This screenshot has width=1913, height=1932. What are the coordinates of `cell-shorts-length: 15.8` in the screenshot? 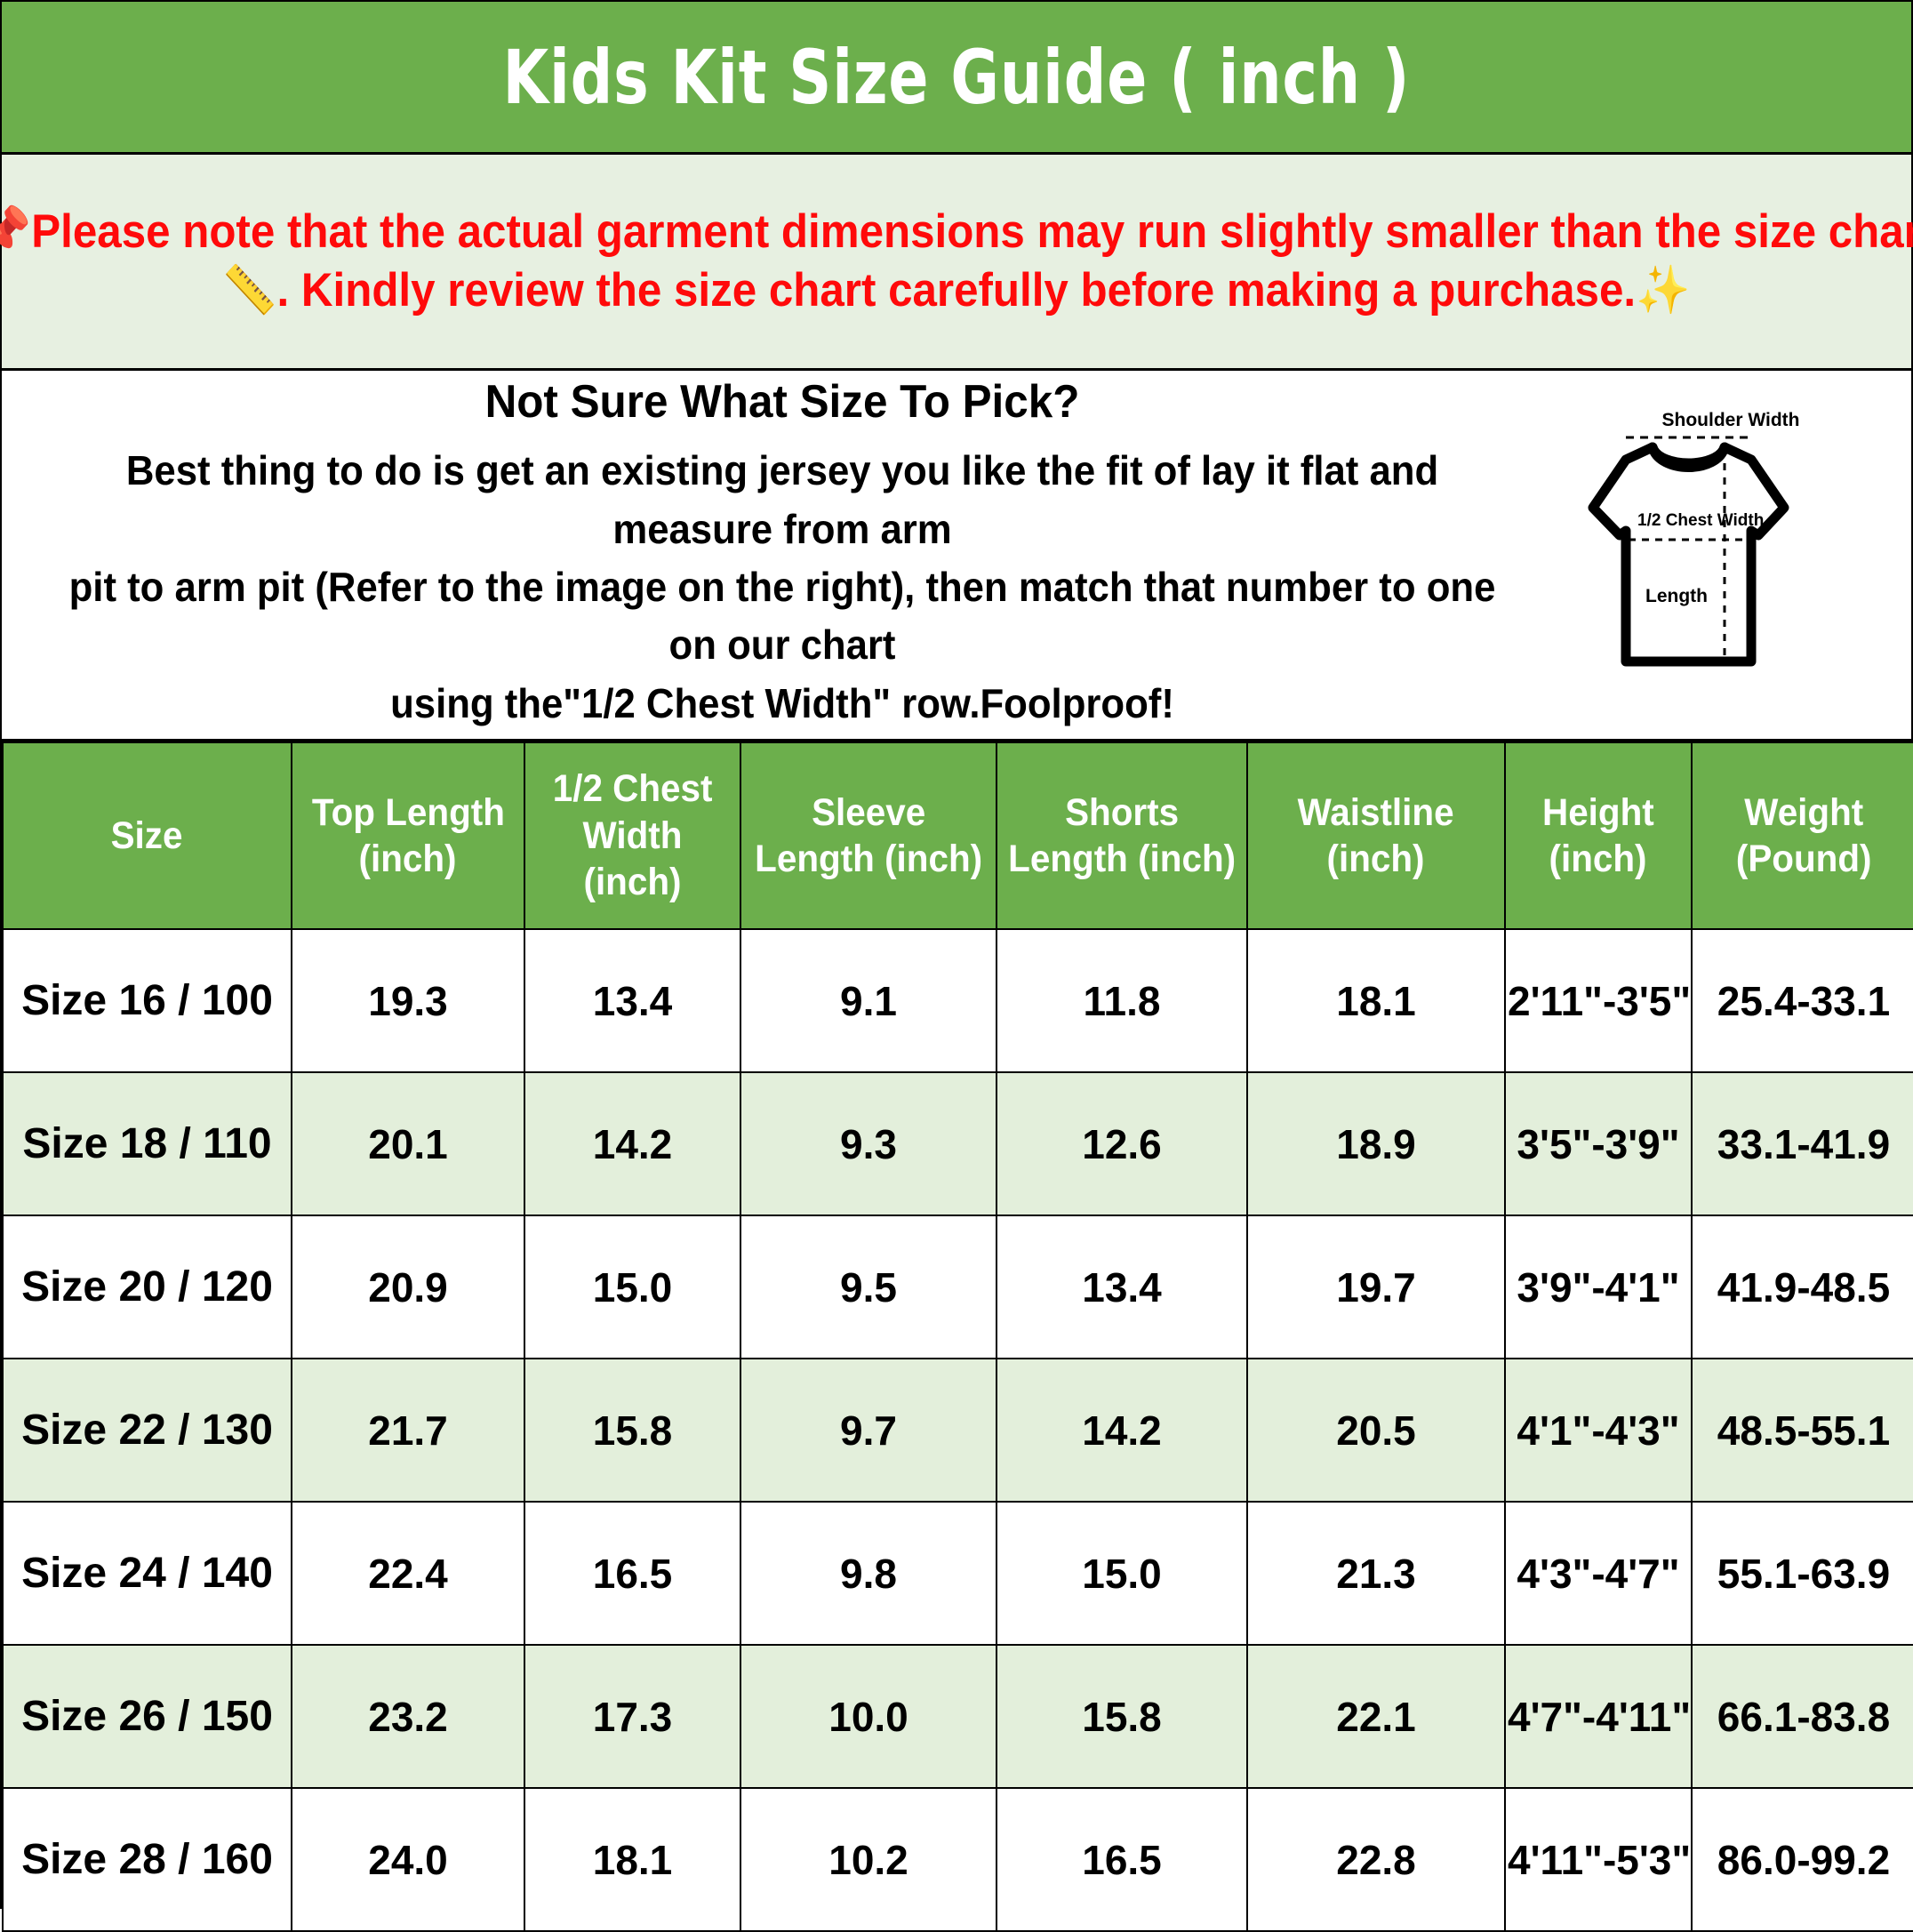 It's located at (1122, 1717).